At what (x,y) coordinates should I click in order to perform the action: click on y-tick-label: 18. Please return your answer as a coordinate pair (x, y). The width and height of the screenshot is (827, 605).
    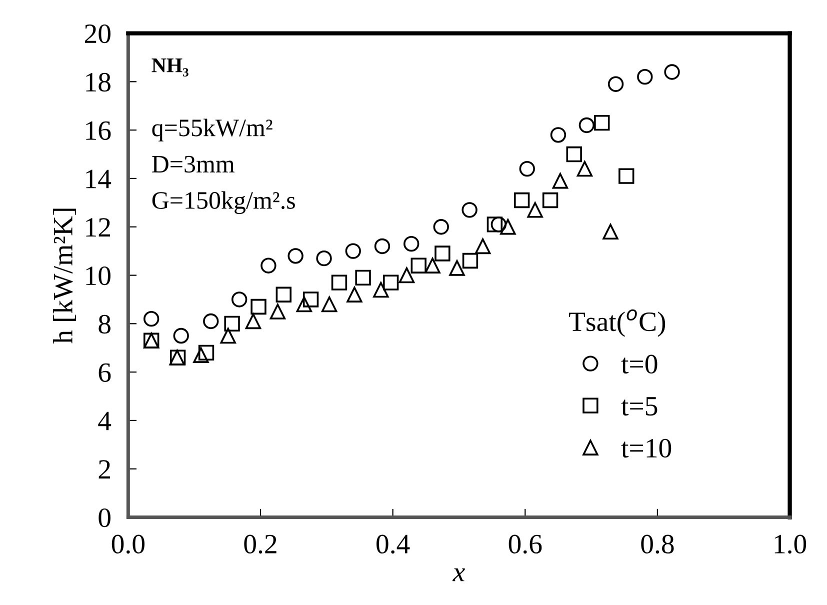
    Looking at the image, I should click on (98, 82).